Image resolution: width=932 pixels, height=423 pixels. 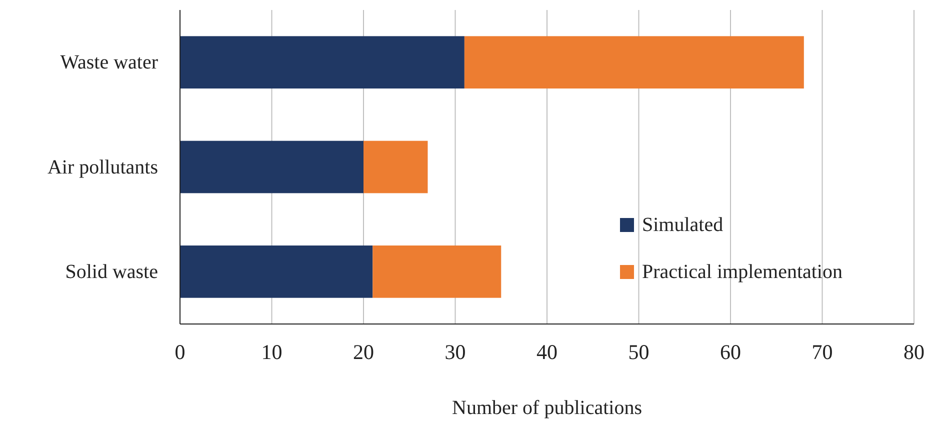 What do you see at coordinates (547, 352) in the screenshot?
I see `x-tick-label: 40` at bounding box center [547, 352].